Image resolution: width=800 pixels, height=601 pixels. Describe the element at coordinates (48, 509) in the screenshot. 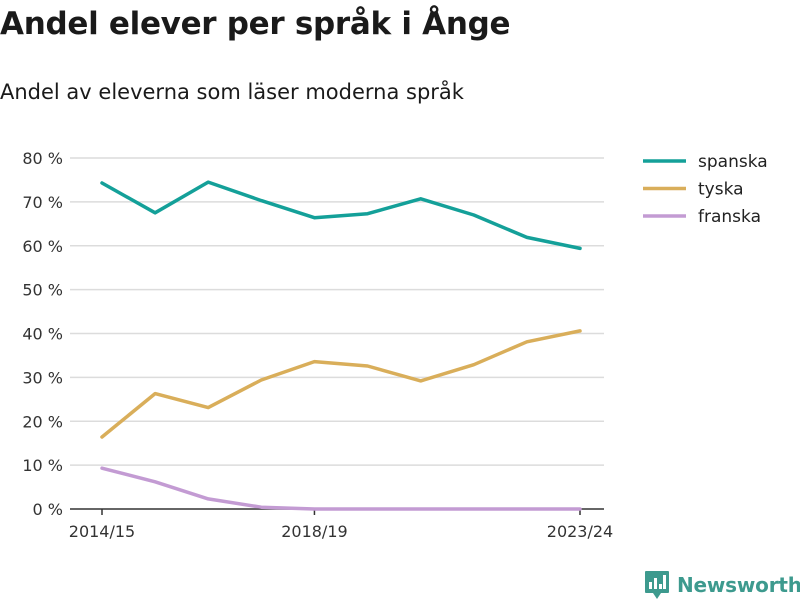

I see `y-tick-label: 0 %` at that location.